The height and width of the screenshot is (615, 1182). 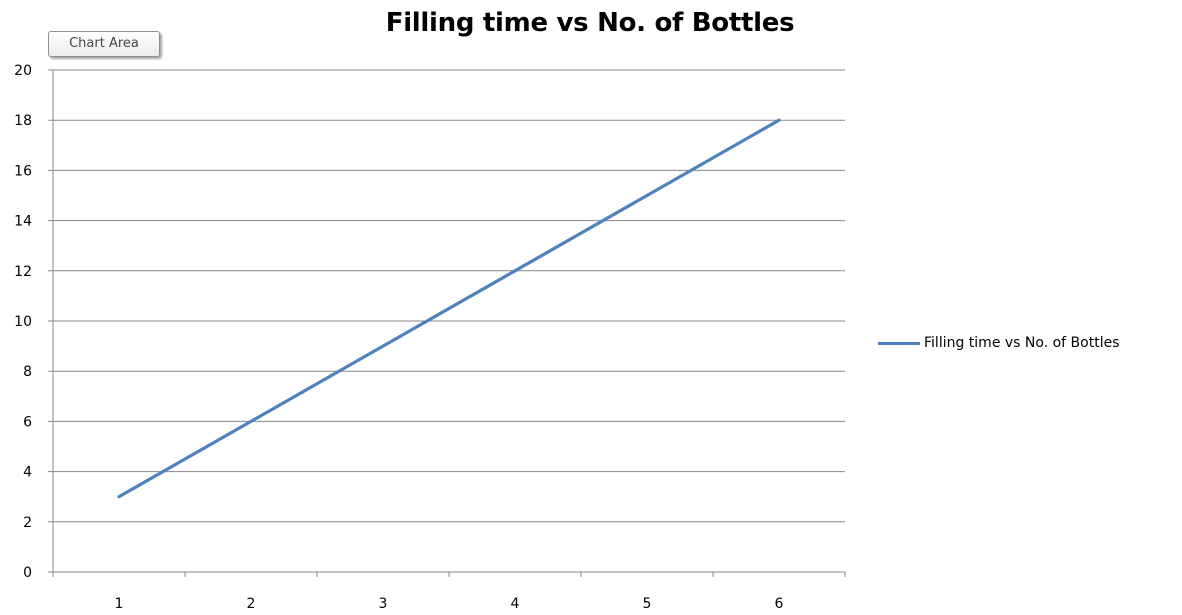 What do you see at coordinates (779, 604) in the screenshot?
I see `x-tick-label: 6` at bounding box center [779, 604].